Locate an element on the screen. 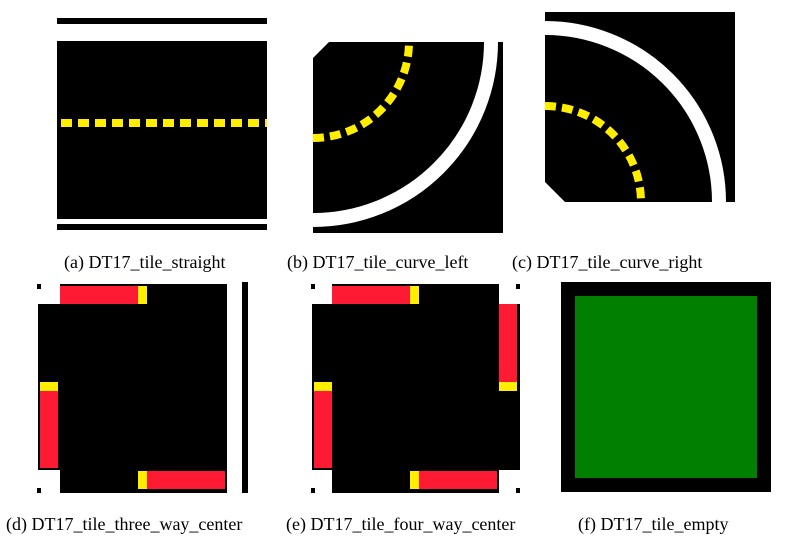 Image resolution: width=789 pixels, height=541 pixels. tile-four-way-center-image is located at coordinates (415, 388).